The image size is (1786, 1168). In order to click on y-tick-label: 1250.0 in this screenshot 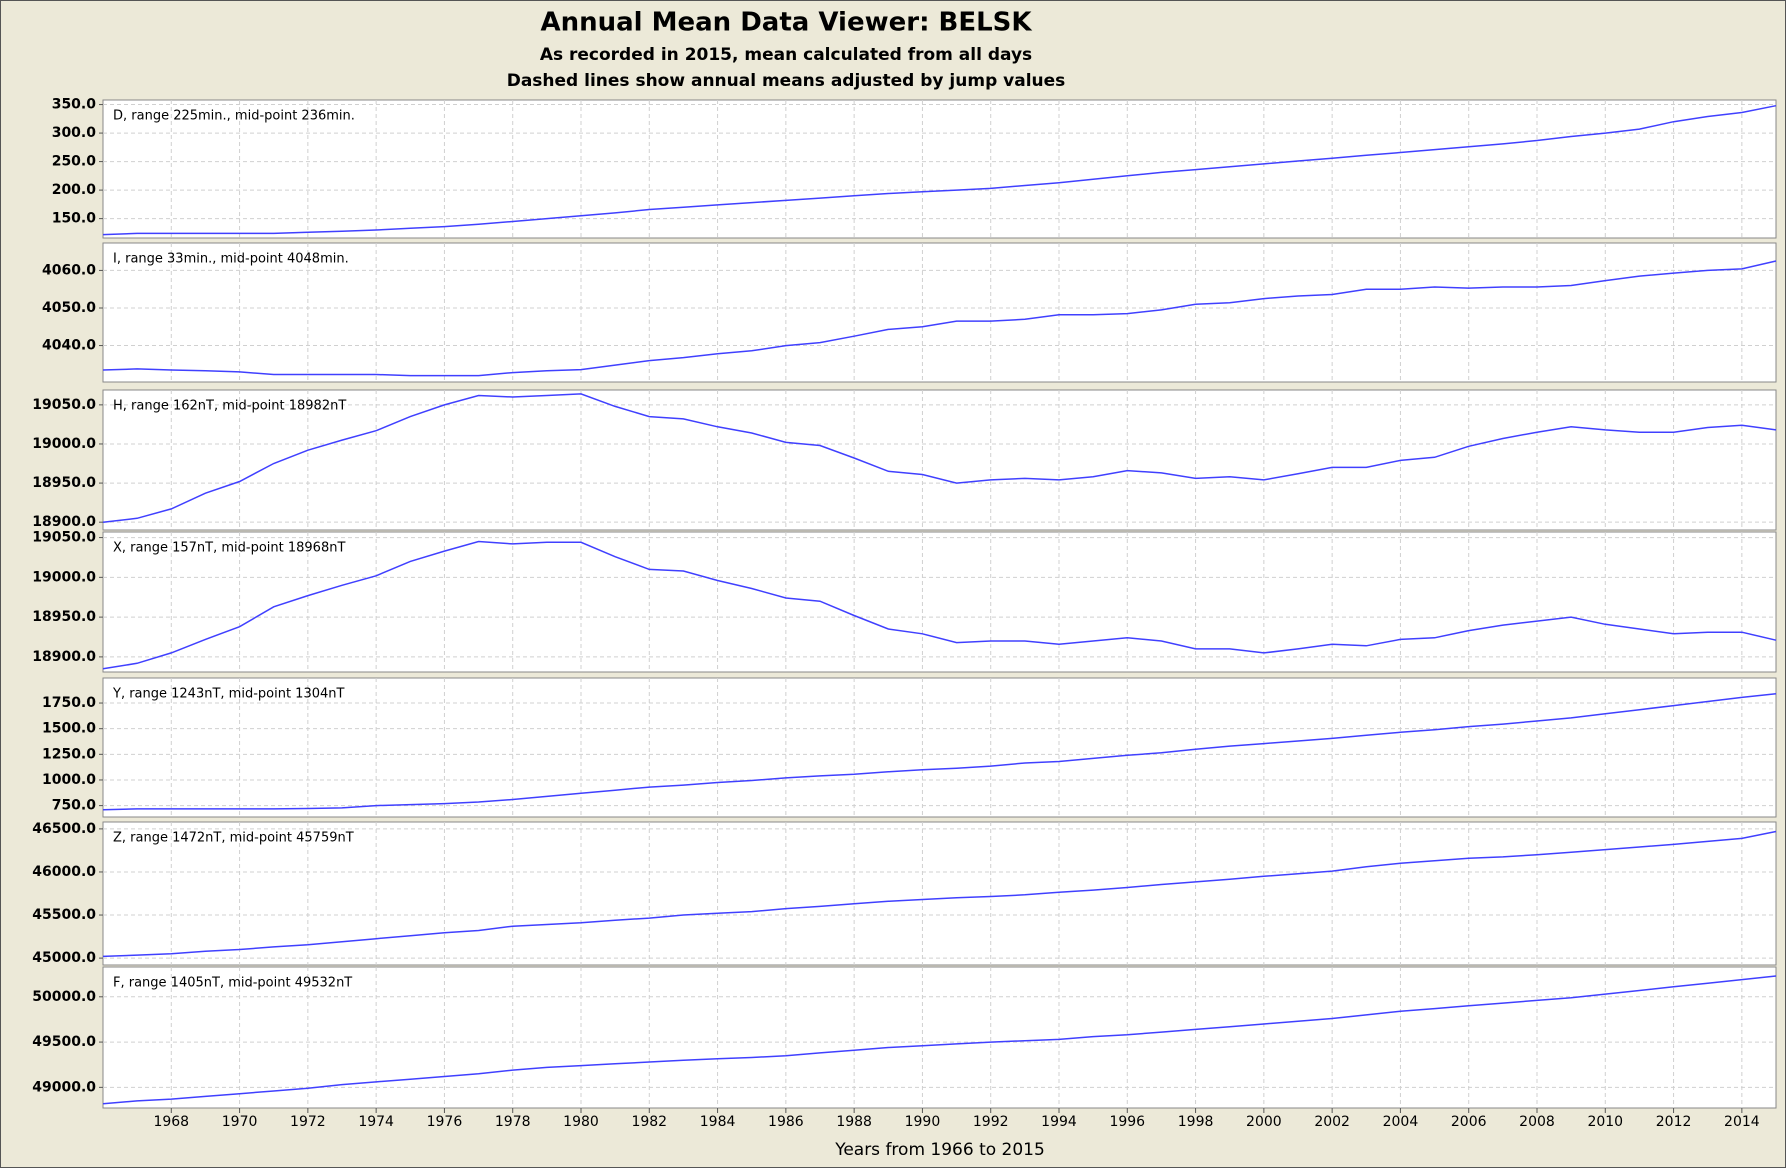, I will do `click(69, 754)`.